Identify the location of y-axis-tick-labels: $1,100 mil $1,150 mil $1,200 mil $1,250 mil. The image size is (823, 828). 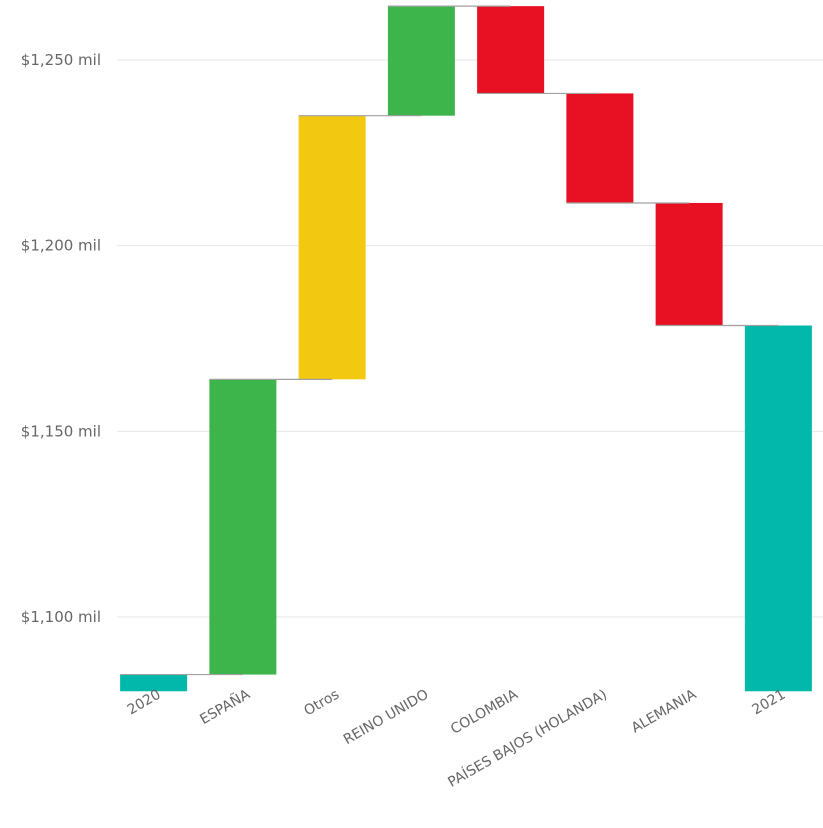
(61, 338).